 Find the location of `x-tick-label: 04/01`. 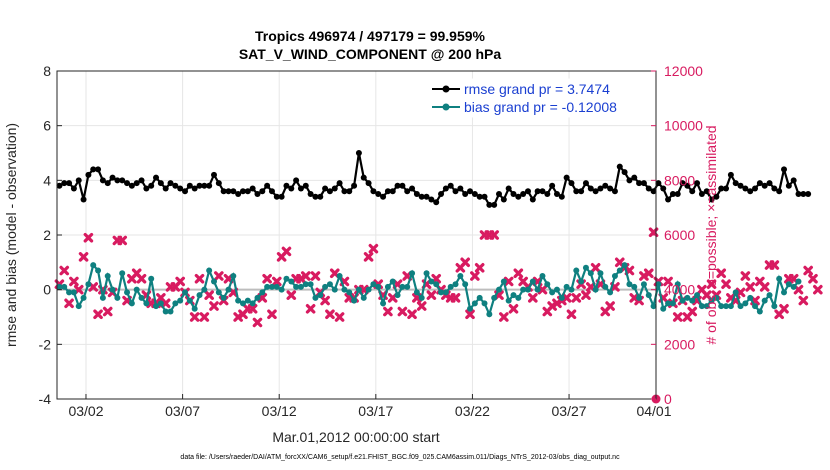

x-tick-label: 04/01 is located at coordinates (653, 411).